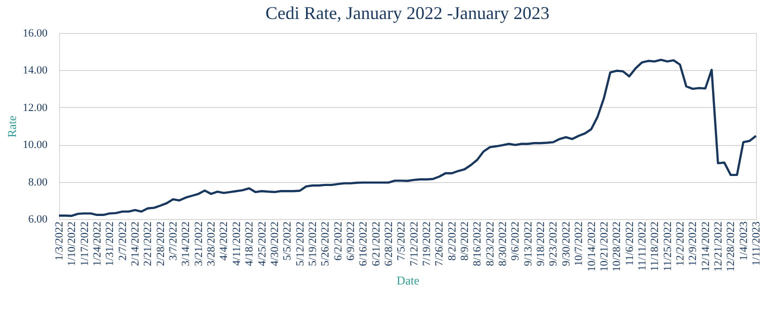 This screenshot has width=781, height=336. I want to click on y-tick-label: 6.00, so click(38, 220).